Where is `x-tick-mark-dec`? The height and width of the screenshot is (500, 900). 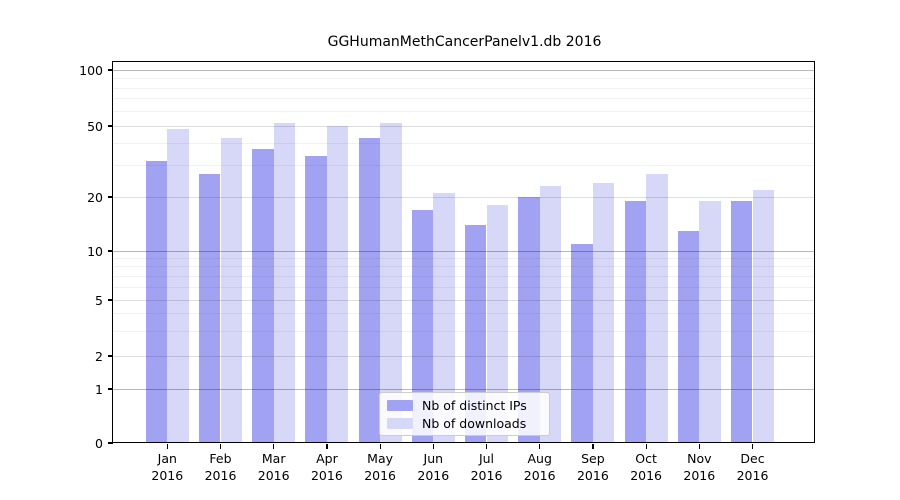
x-tick-mark-dec is located at coordinates (752, 446).